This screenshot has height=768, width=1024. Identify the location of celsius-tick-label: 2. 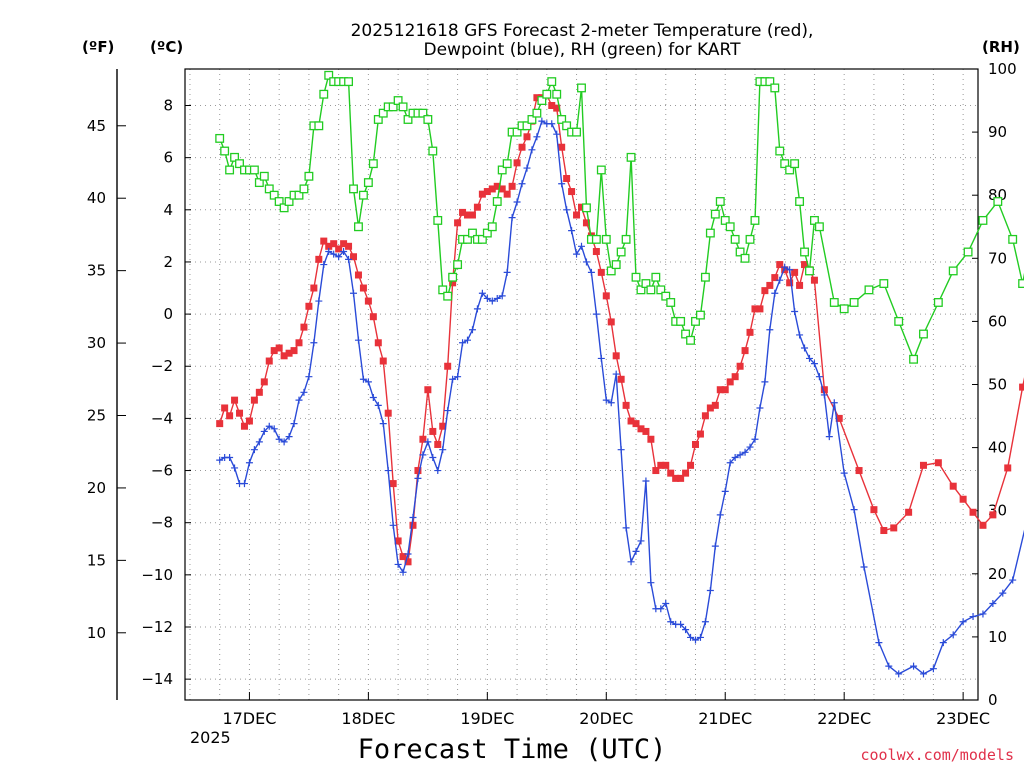
(168, 262).